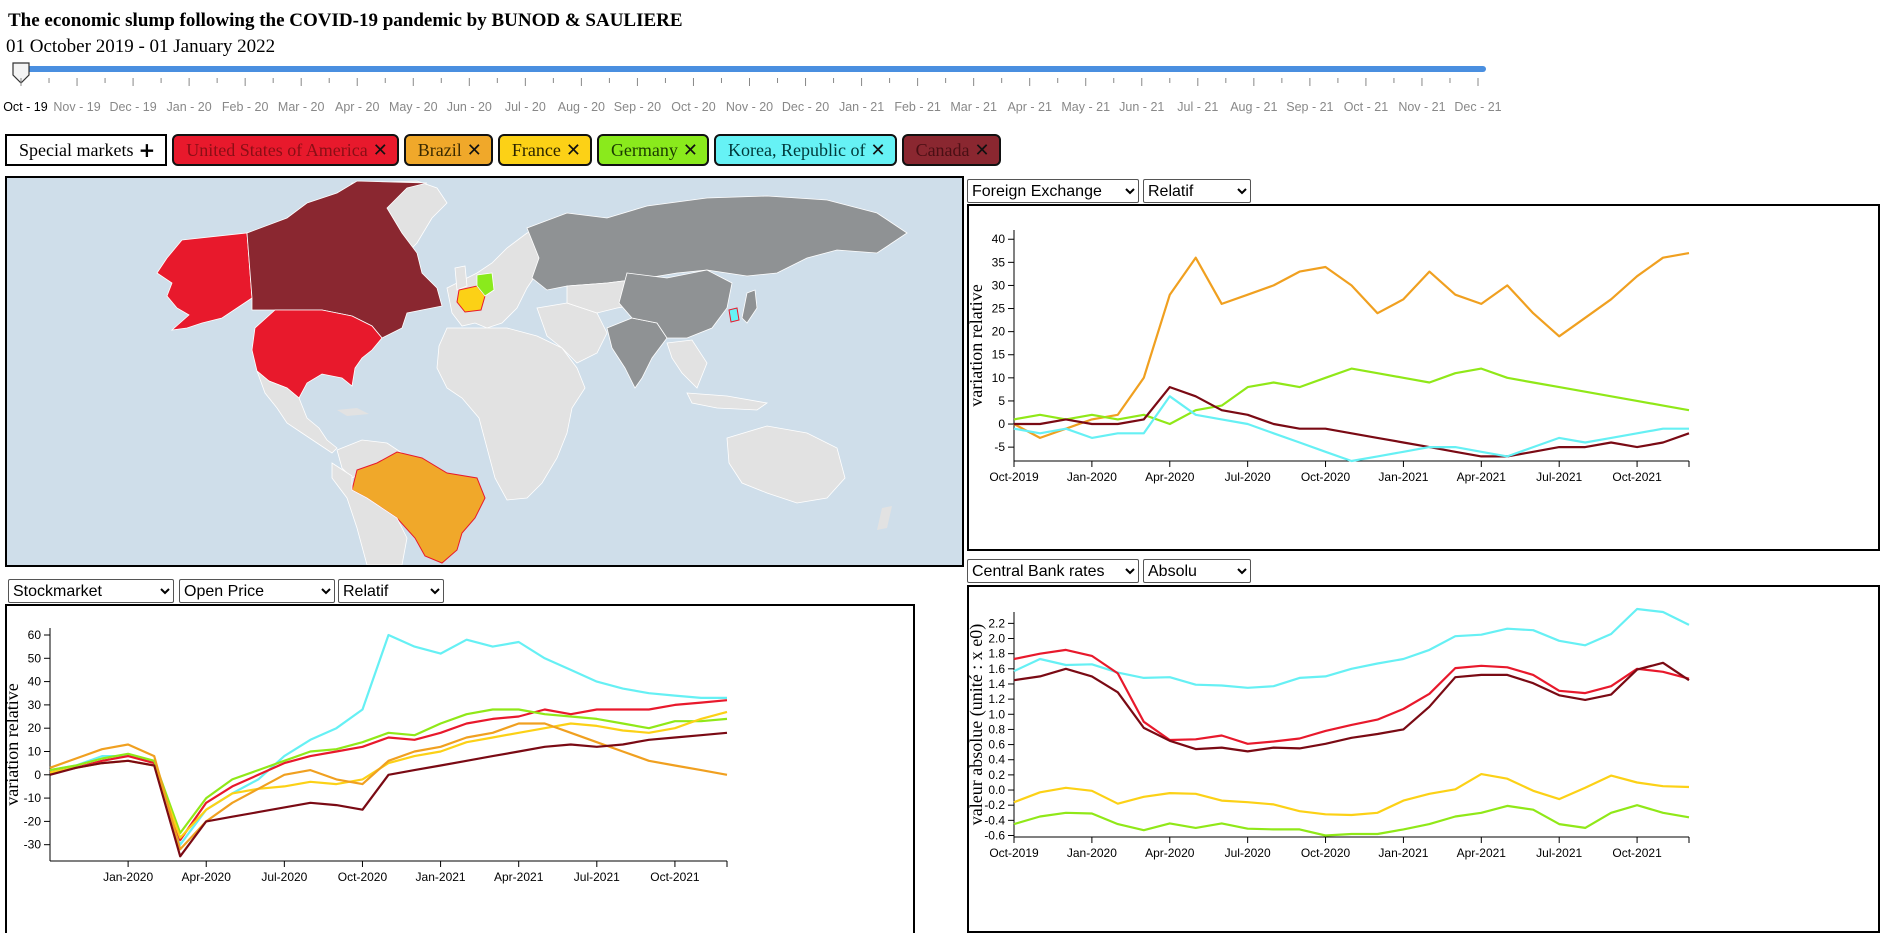 Image resolution: width=1885 pixels, height=938 pixels. I want to click on australia, so click(786, 464).